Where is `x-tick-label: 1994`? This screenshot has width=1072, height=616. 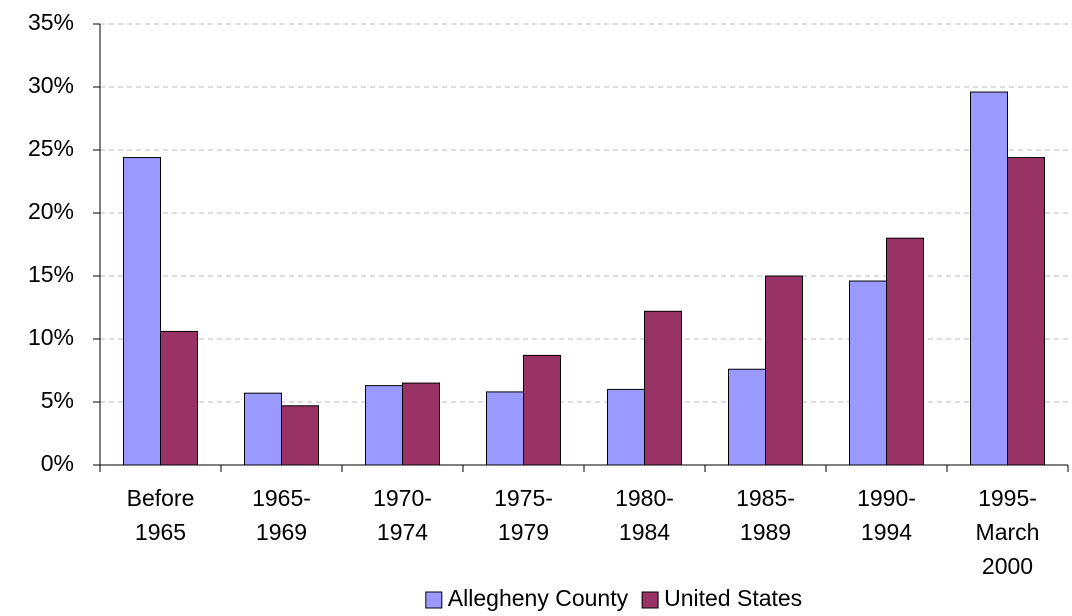
x-tick-label: 1994 is located at coordinates (886, 532).